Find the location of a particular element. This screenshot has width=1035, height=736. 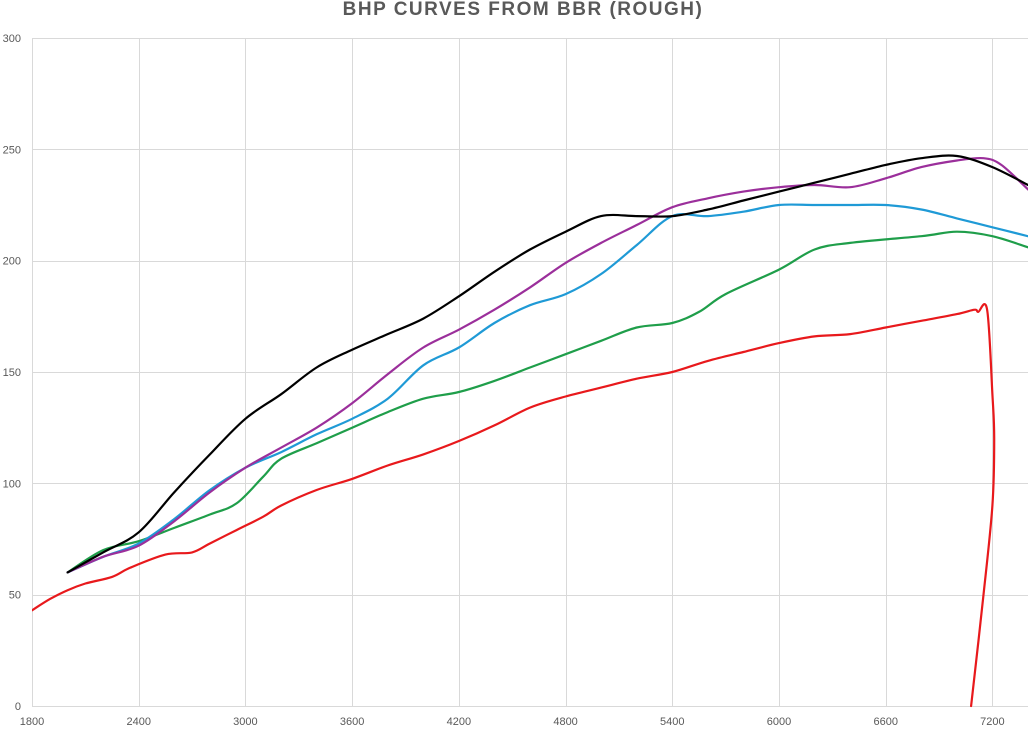

y-tick-label-250: 250 is located at coordinates (12, 150).